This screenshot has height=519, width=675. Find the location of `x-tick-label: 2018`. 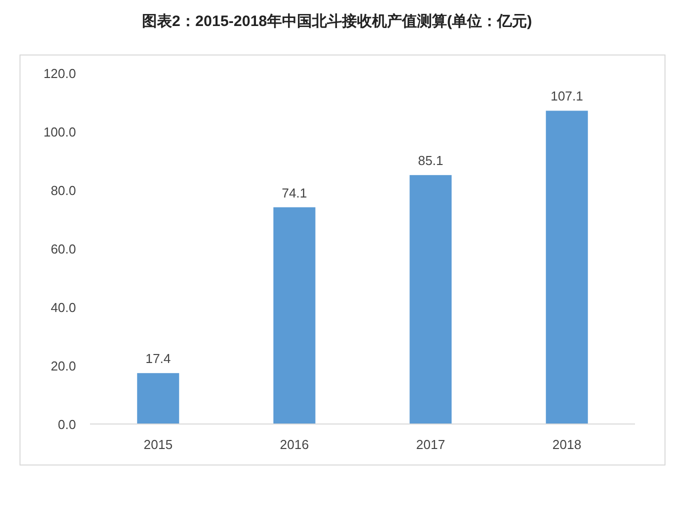

x-tick-label: 2018 is located at coordinates (567, 444).